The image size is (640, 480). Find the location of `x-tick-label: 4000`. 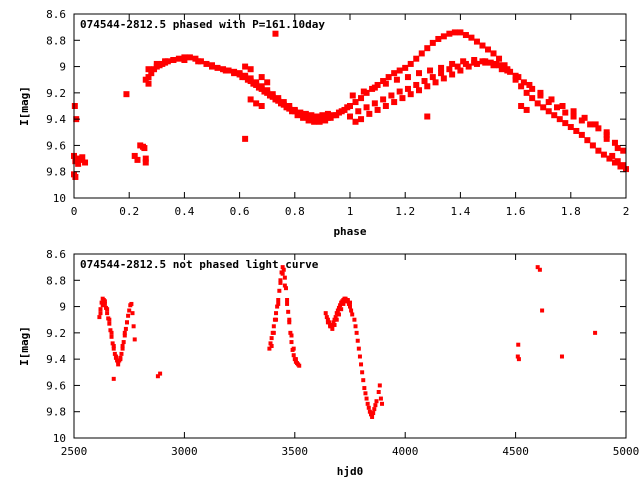

x-tick-label: 4000 is located at coordinates (405, 451).